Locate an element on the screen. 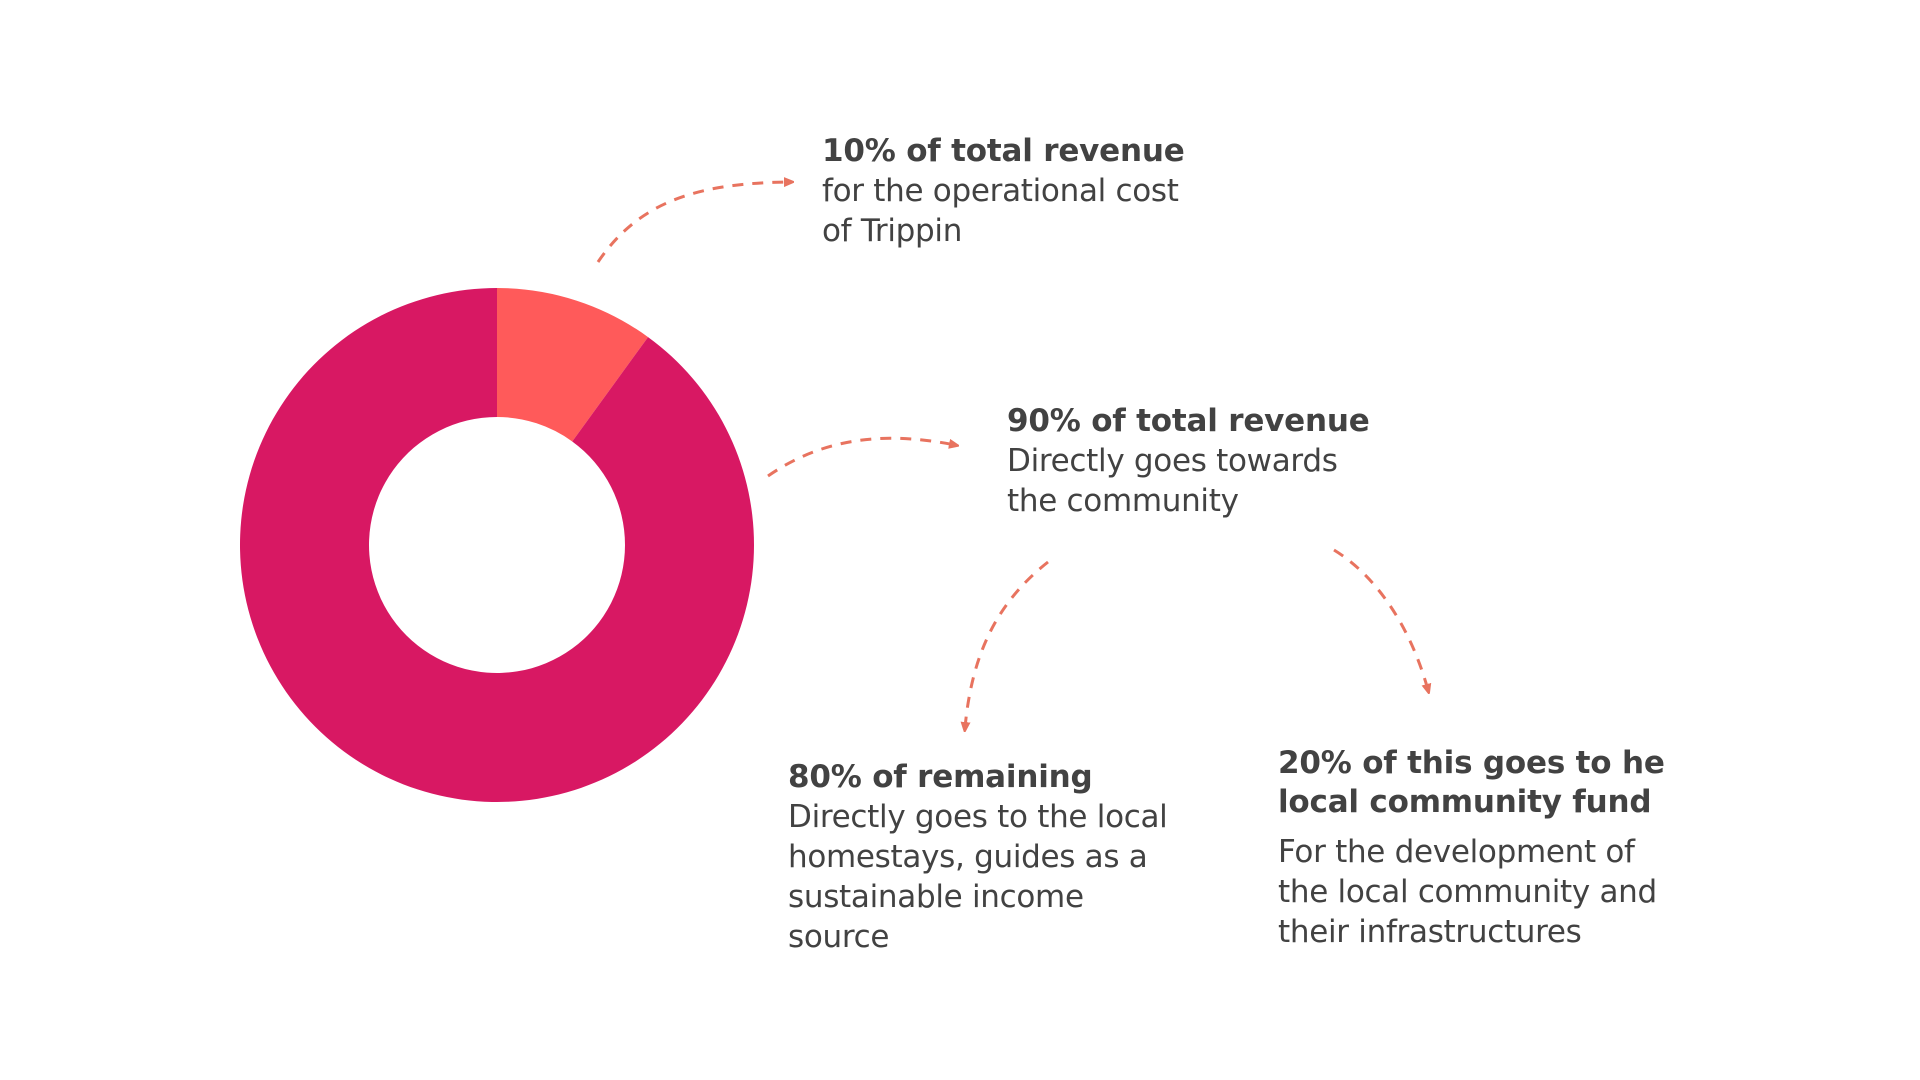  text-line: the local community and is located at coordinates (1467, 892).